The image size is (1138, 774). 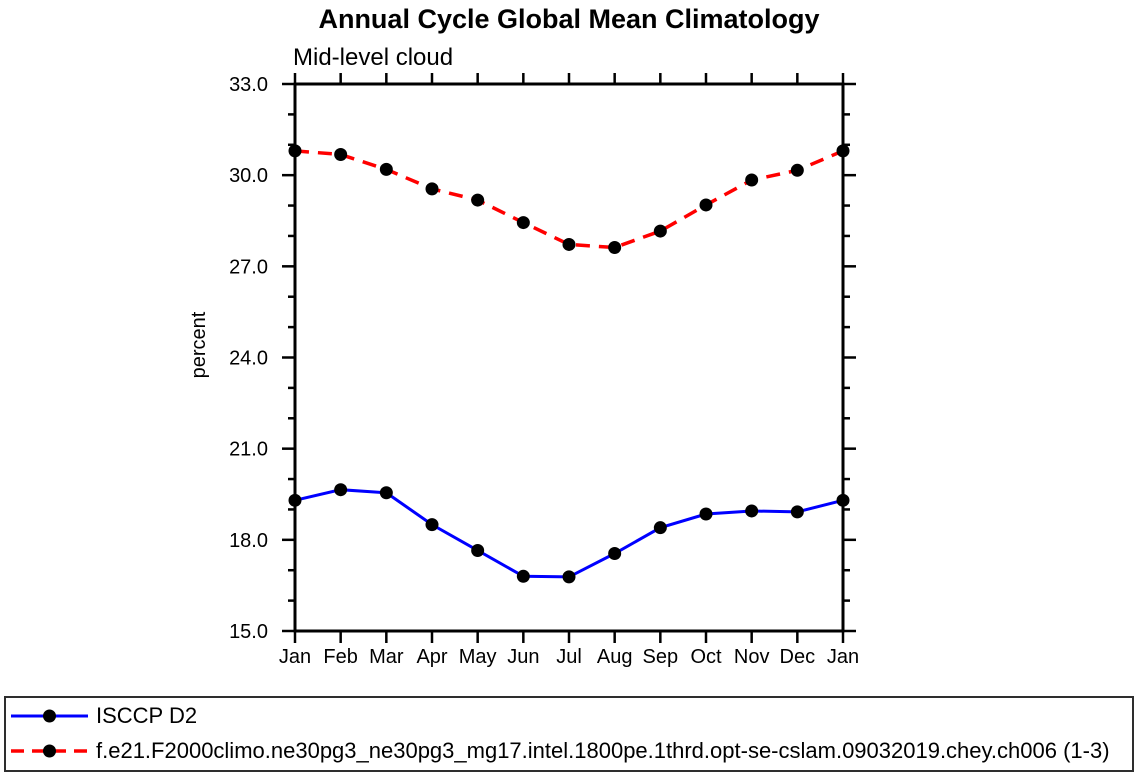 I want to click on chart-subtitle: Mid-level cloud, so click(x=373, y=57).